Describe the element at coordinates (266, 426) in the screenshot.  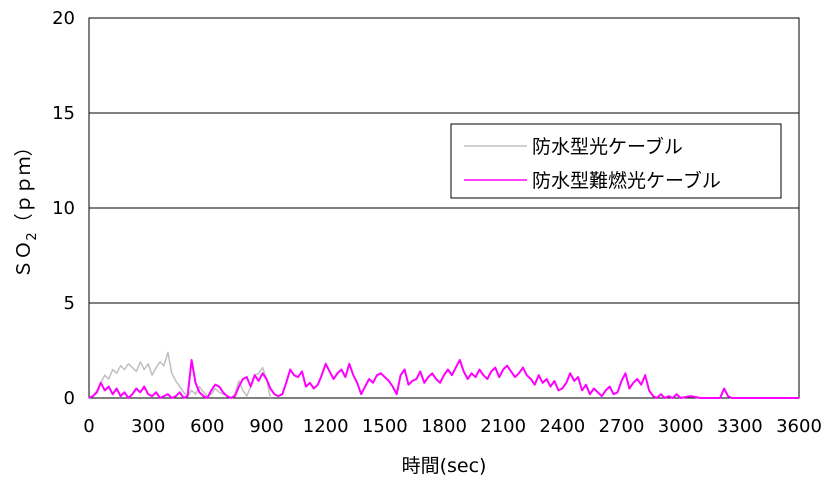
I see `x-tick-label: 900` at that location.